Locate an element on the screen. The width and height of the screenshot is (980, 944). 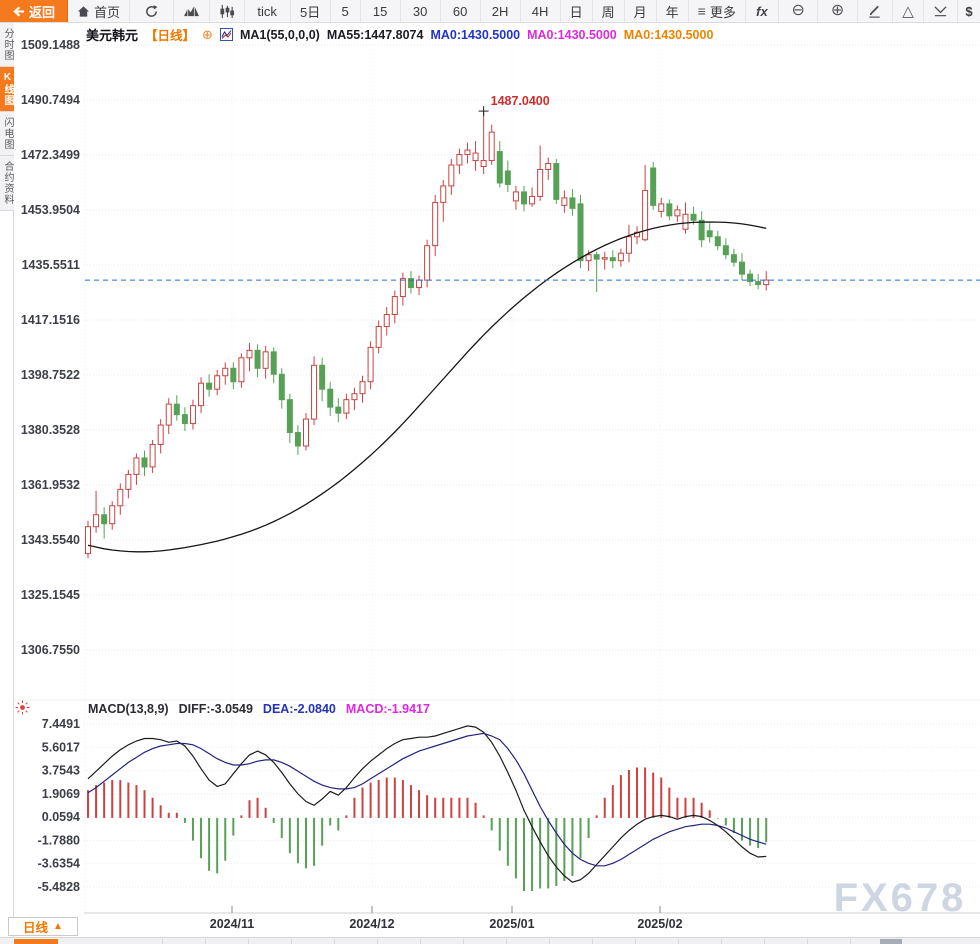
home-label: 首页 is located at coordinates (107, 12).